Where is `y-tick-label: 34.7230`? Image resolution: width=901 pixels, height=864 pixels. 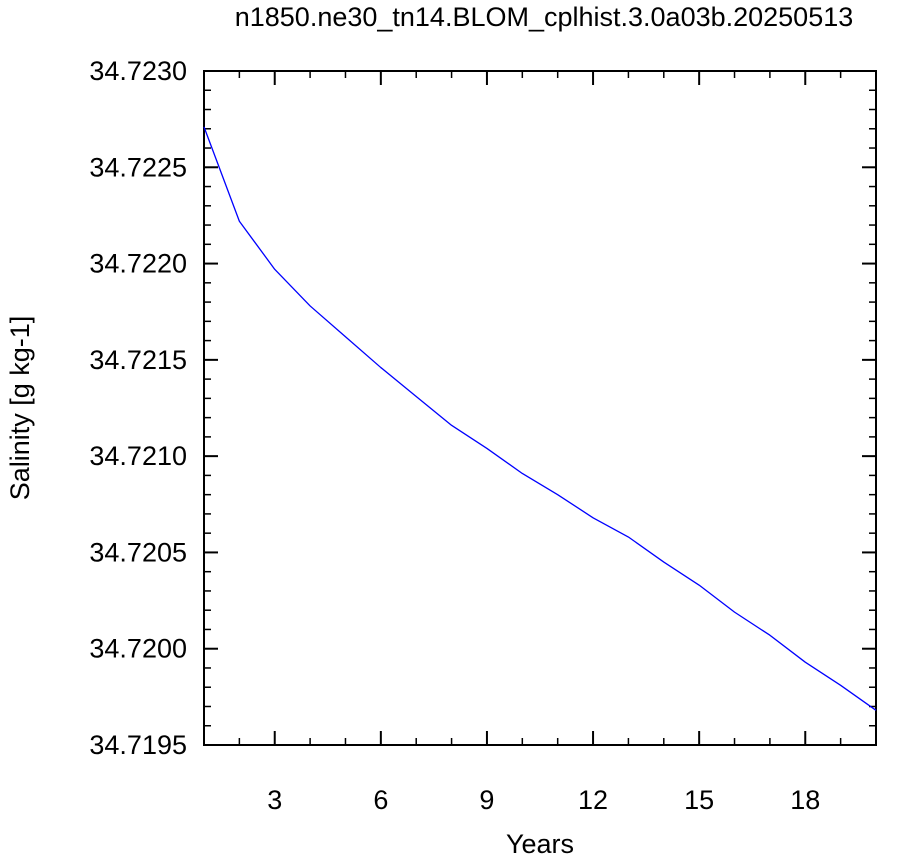
y-tick-label: 34.7230 is located at coordinates (138, 71).